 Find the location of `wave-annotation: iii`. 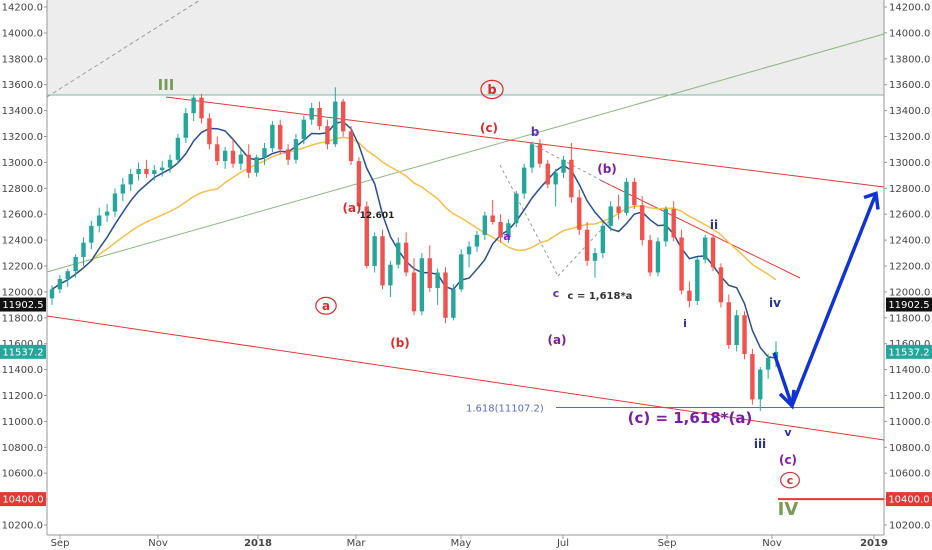

wave-annotation: iii is located at coordinates (760, 444).